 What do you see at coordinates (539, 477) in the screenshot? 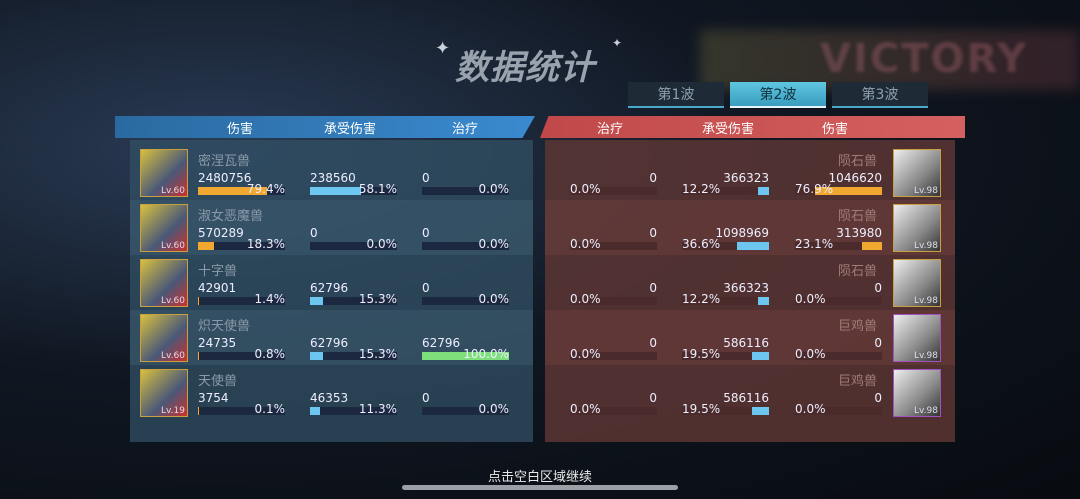
I see `continue-hint: 点击空白区域继续` at bounding box center [539, 477].